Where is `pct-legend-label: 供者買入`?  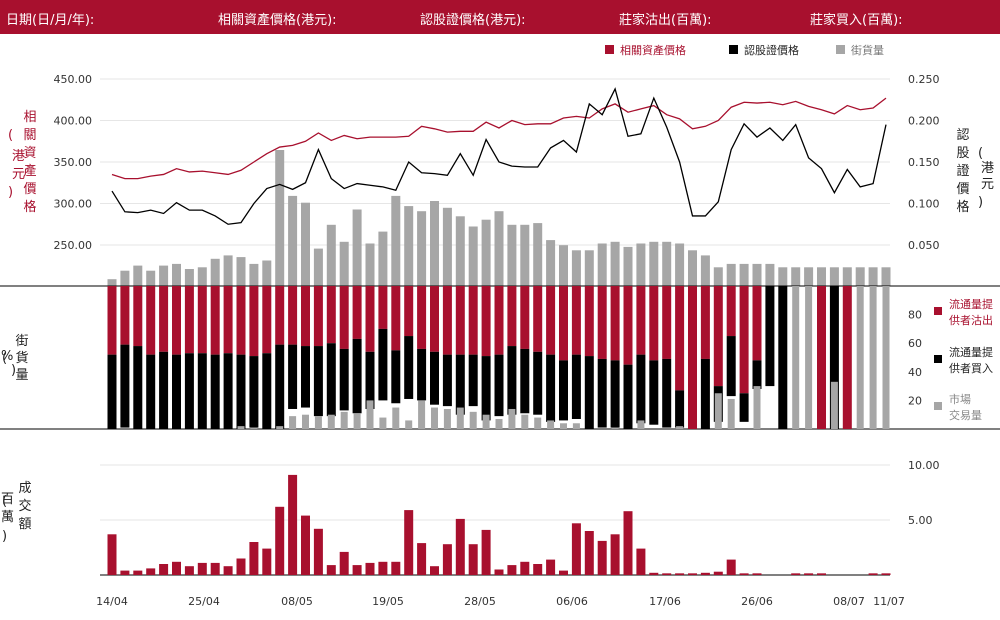
pct-legend-label: 供者買入 is located at coordinates (971, 368).